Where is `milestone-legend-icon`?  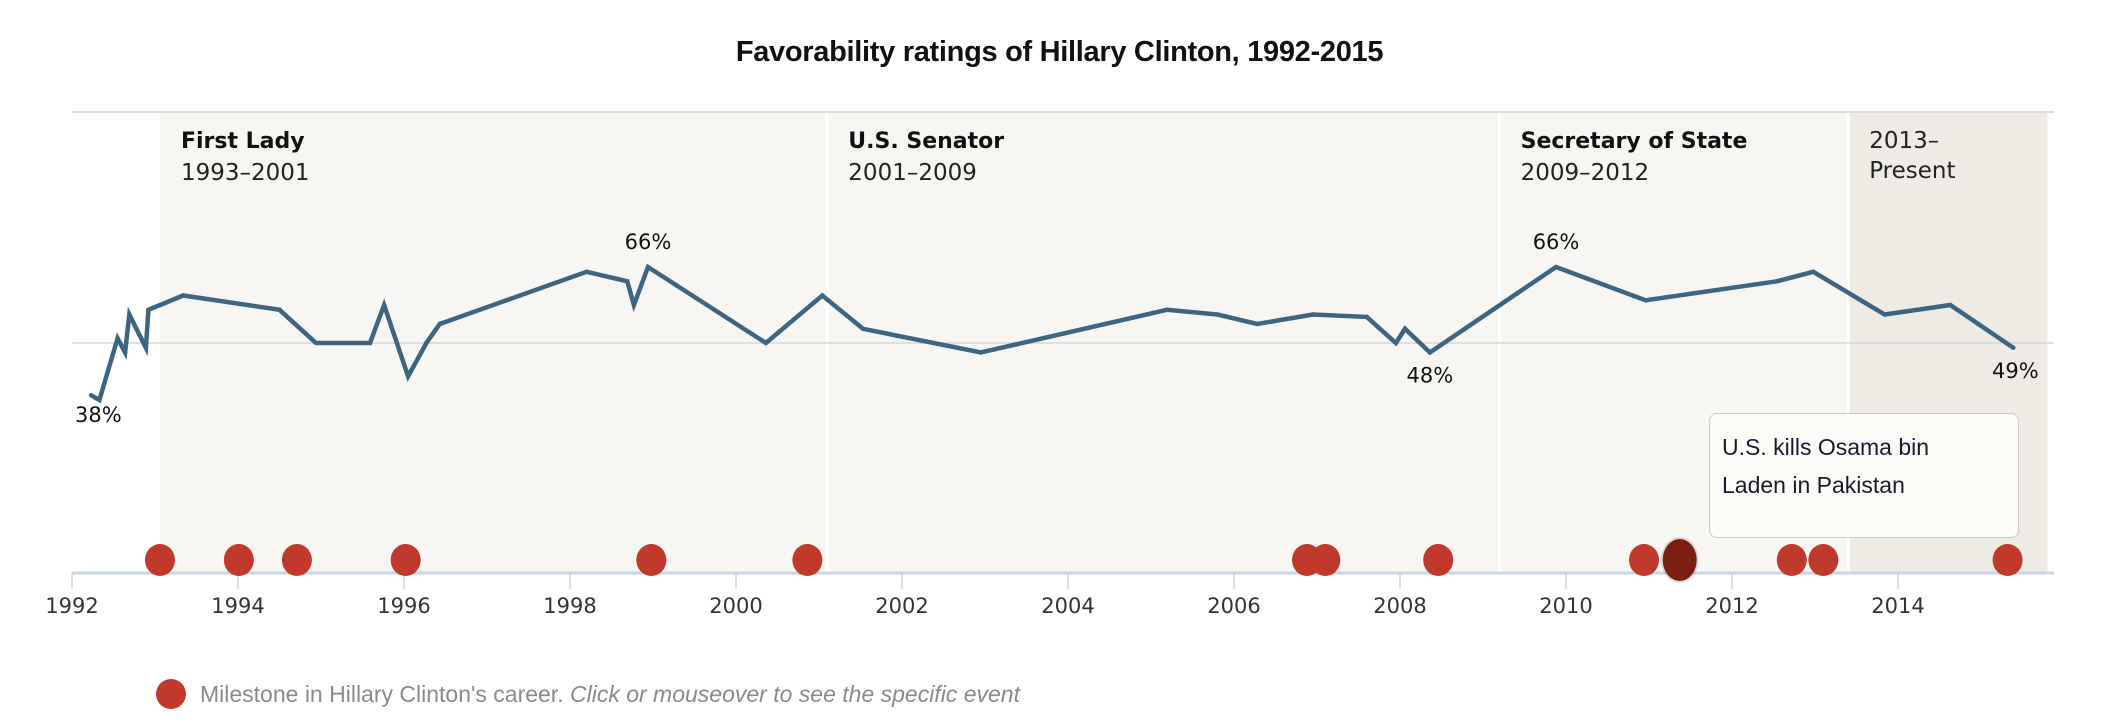
milestone-legend-icon is located at coordinates (171, 694).